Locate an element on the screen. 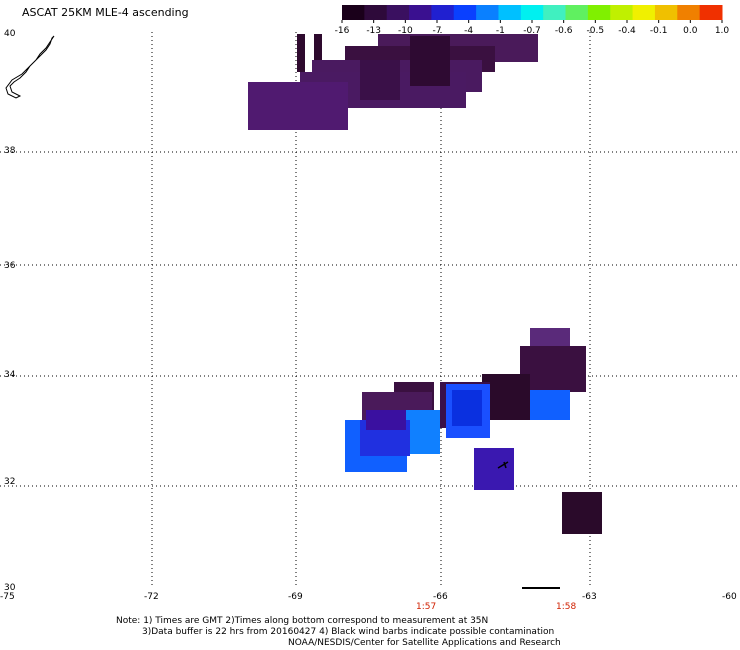 The image size is (740, 650). lon-label: -69 is located at coordinates (295, 597).